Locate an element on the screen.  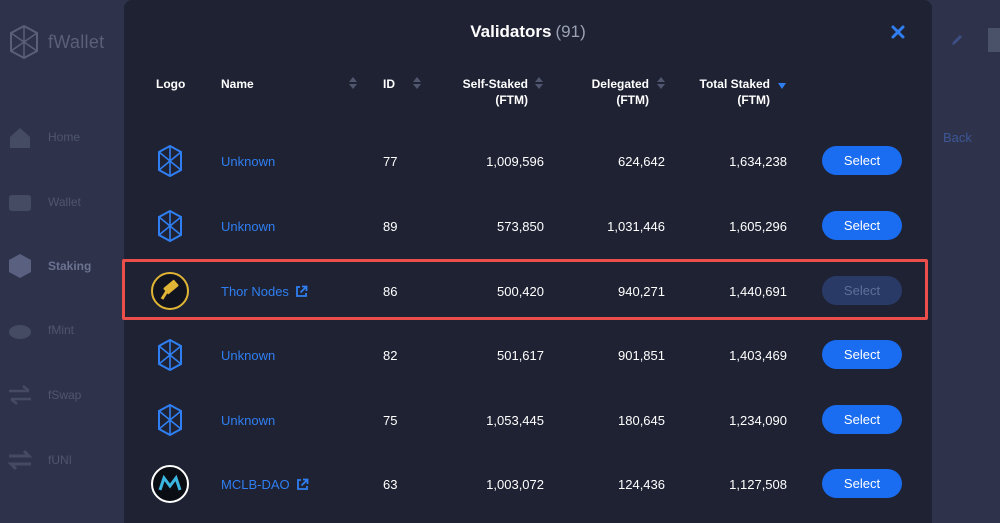
validator-id: 77 is located at coordinates (390, 161).